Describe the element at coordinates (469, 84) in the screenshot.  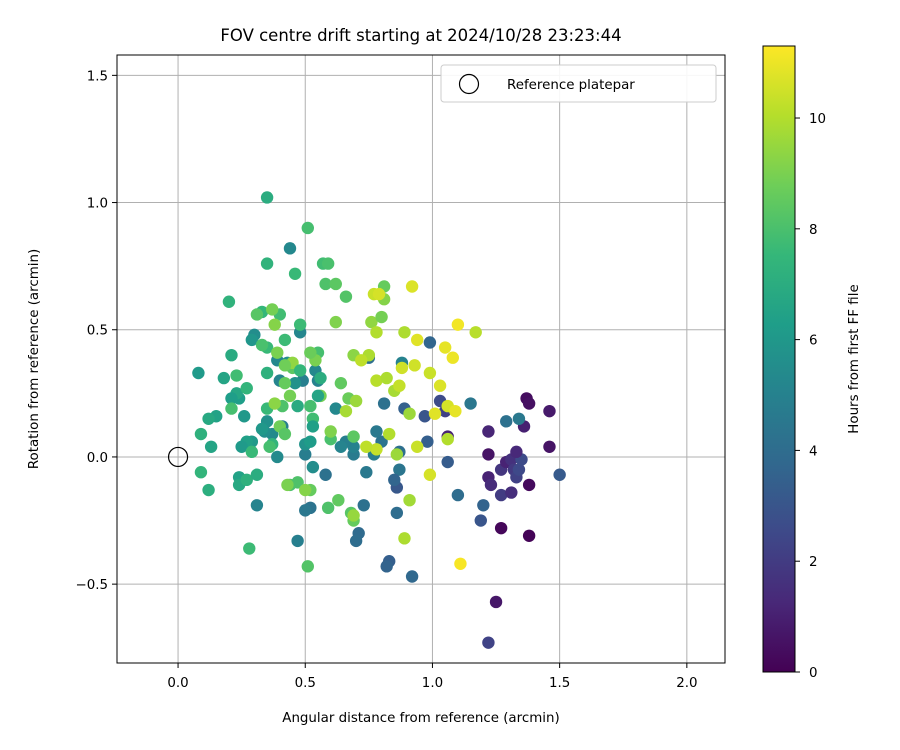
I see `legend-marker-icon` at that location.